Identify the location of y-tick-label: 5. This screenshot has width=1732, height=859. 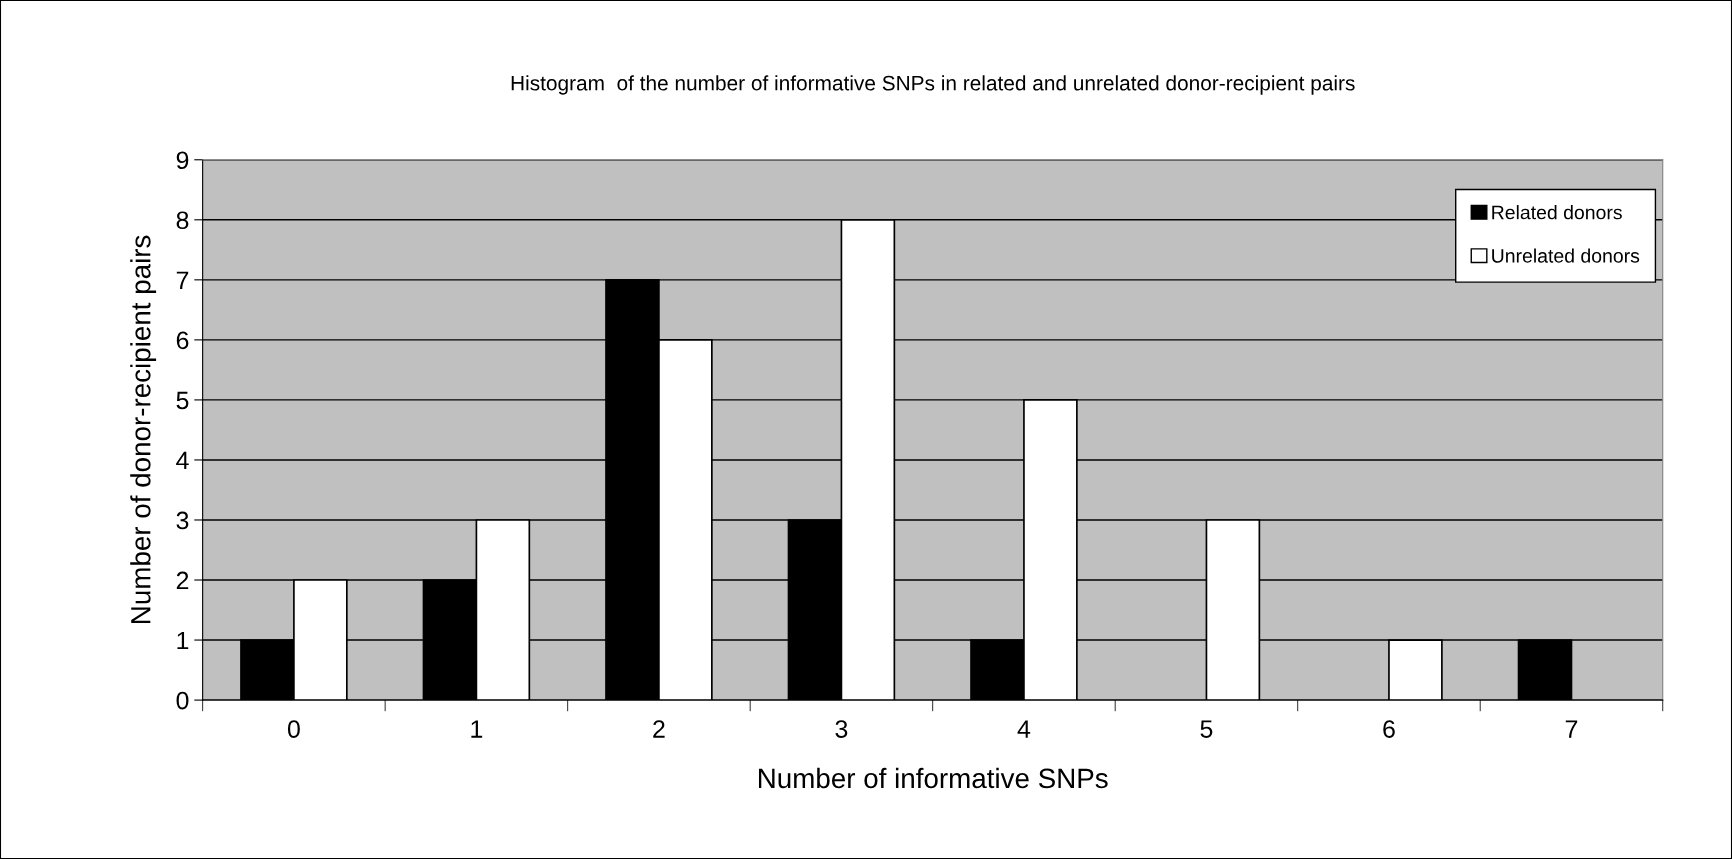
(182, 400).